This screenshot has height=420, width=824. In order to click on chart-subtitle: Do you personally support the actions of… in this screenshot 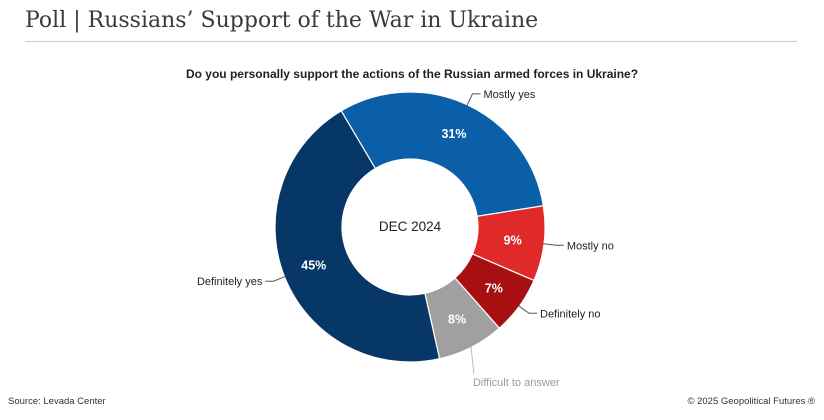, I will do `click(412, 74)`.